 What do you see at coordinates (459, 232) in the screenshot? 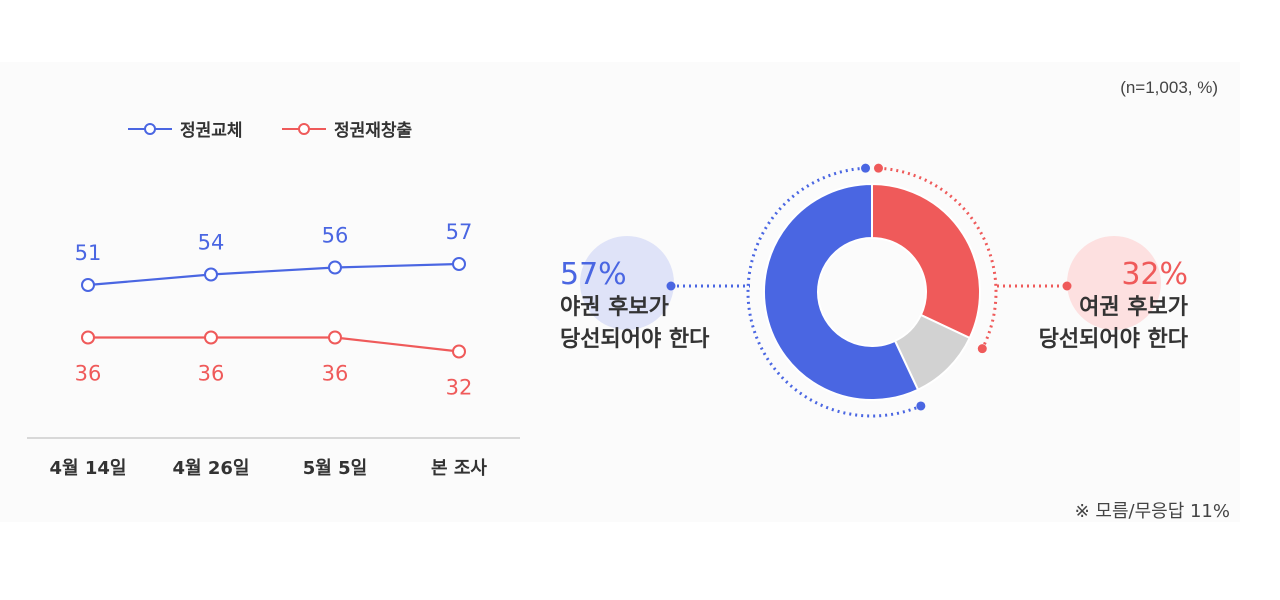
I see `data-label: 57` at bounding box center [459, 232].